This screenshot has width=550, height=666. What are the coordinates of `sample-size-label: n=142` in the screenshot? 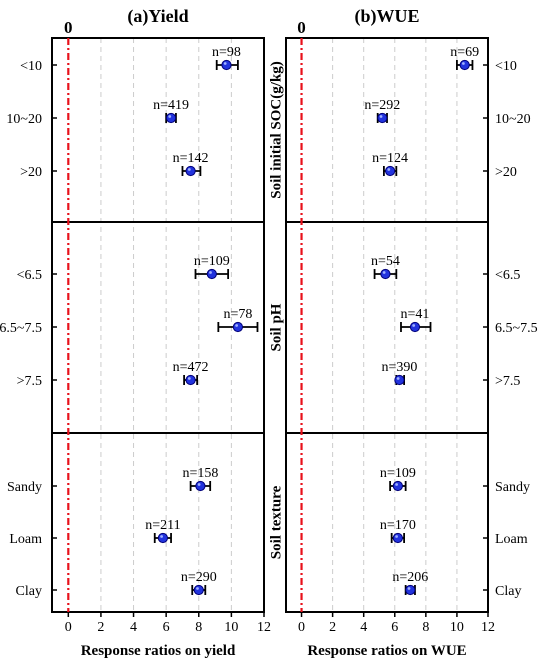 It's located at (191, 158).